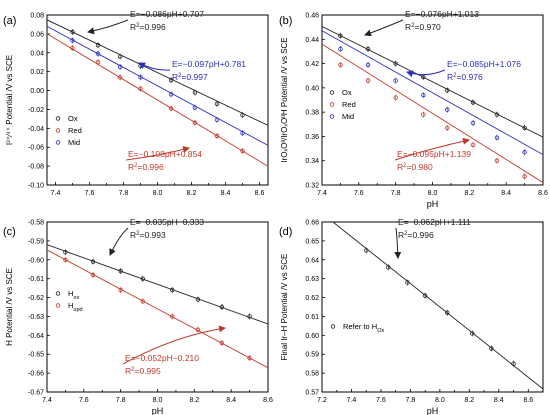 This screenshot has height=415, width=550. I want to click on y-tick-label: 0.66, so click(312, 223).